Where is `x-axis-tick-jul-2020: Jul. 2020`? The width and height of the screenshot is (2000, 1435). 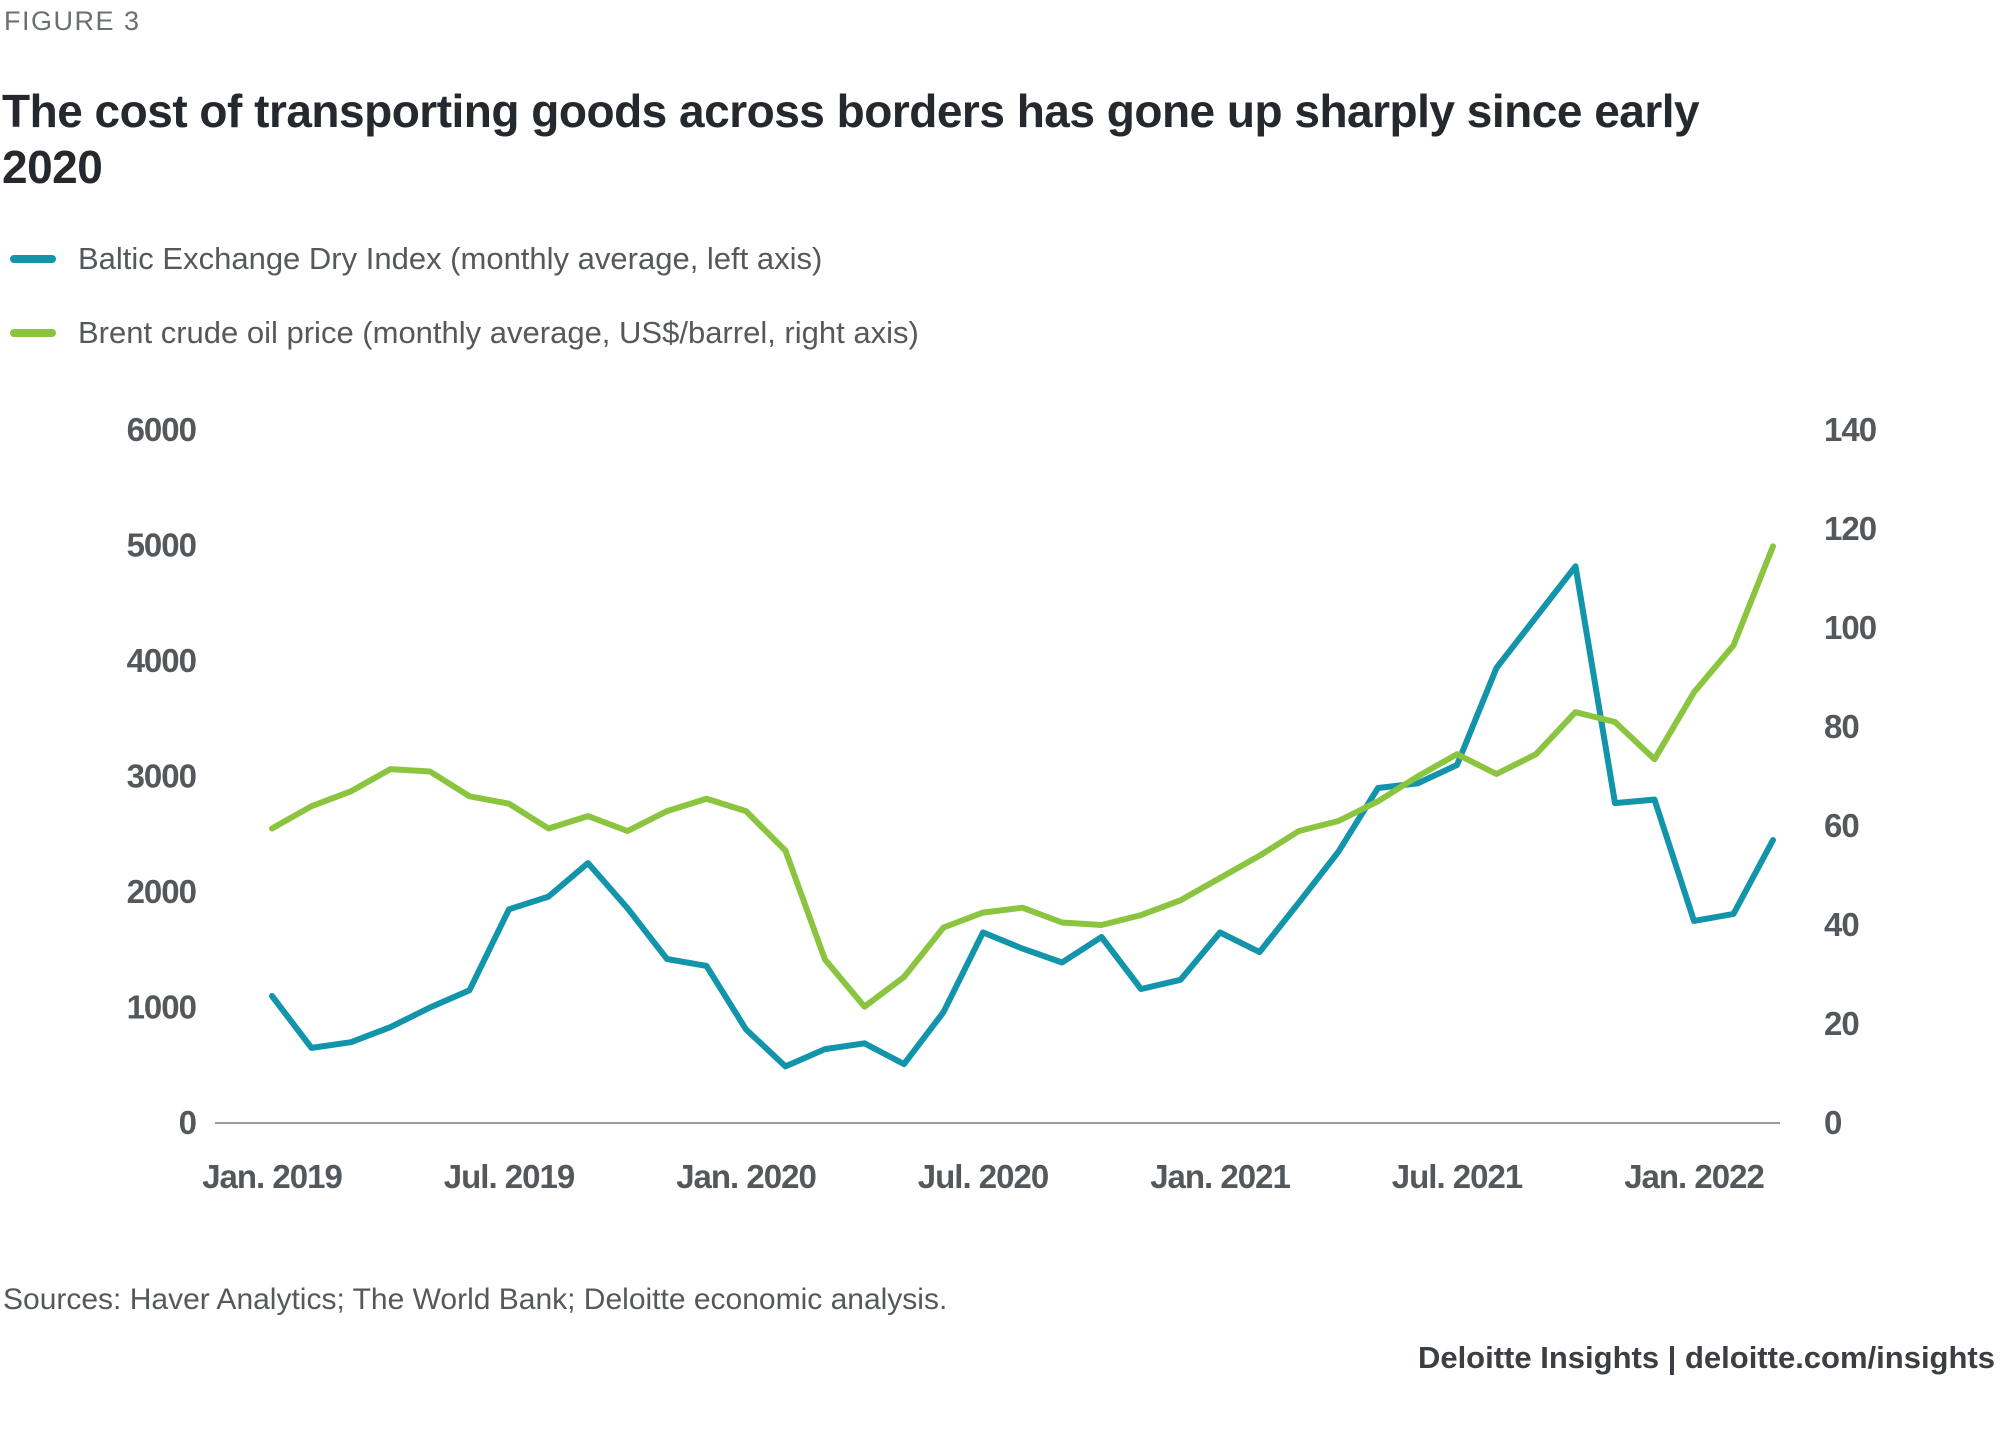
x-axis-tick-jul-2020: Jul. 2020 is located at coordinates (983, 1176).